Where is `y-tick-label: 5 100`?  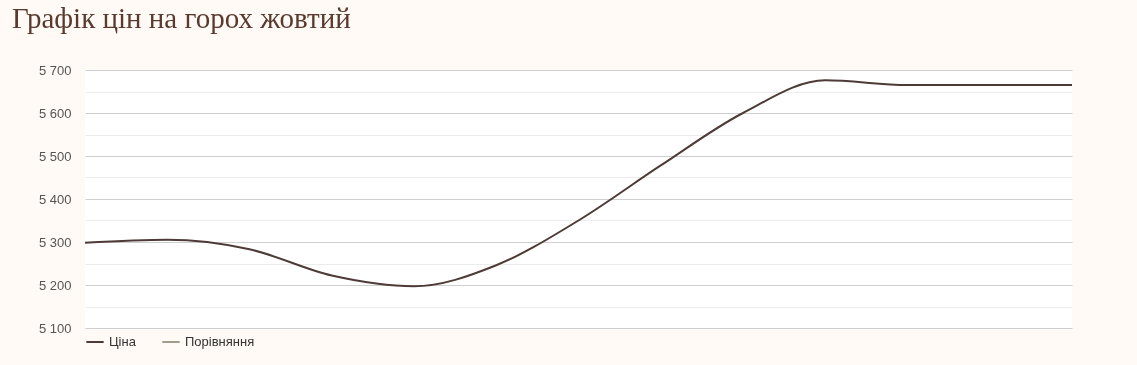
y-tick-label: 5 100 is located at coordinates (55, 328).